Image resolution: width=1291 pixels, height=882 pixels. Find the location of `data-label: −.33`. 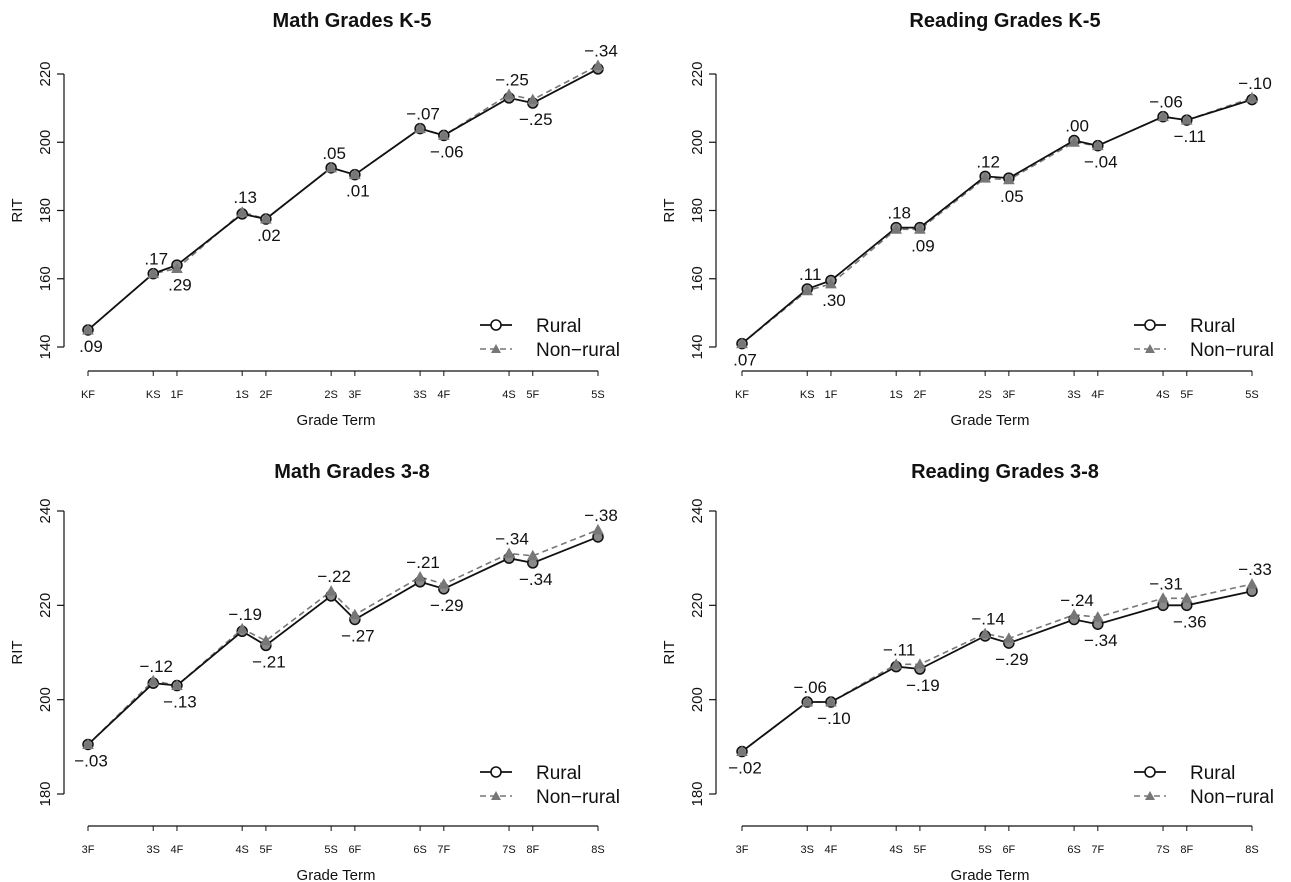

data-label: −.33 is located at coordinates (1255, 569).